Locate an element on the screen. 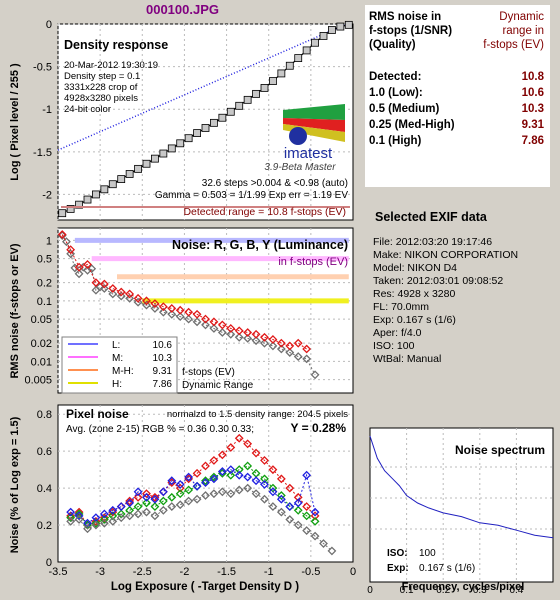 The height and width of the screenshot is (600, 560). pixel-ytick-label: 0 is located at coordinates (49, 563).